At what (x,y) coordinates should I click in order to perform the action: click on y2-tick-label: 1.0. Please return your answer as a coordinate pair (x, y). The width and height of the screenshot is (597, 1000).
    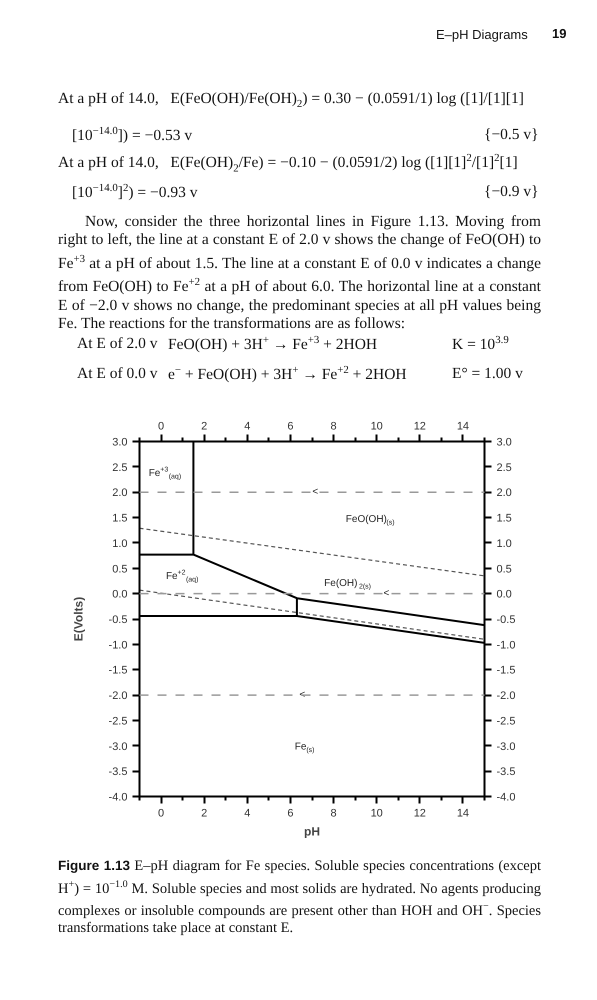
    Looking at the image, I should click on (504, 544).